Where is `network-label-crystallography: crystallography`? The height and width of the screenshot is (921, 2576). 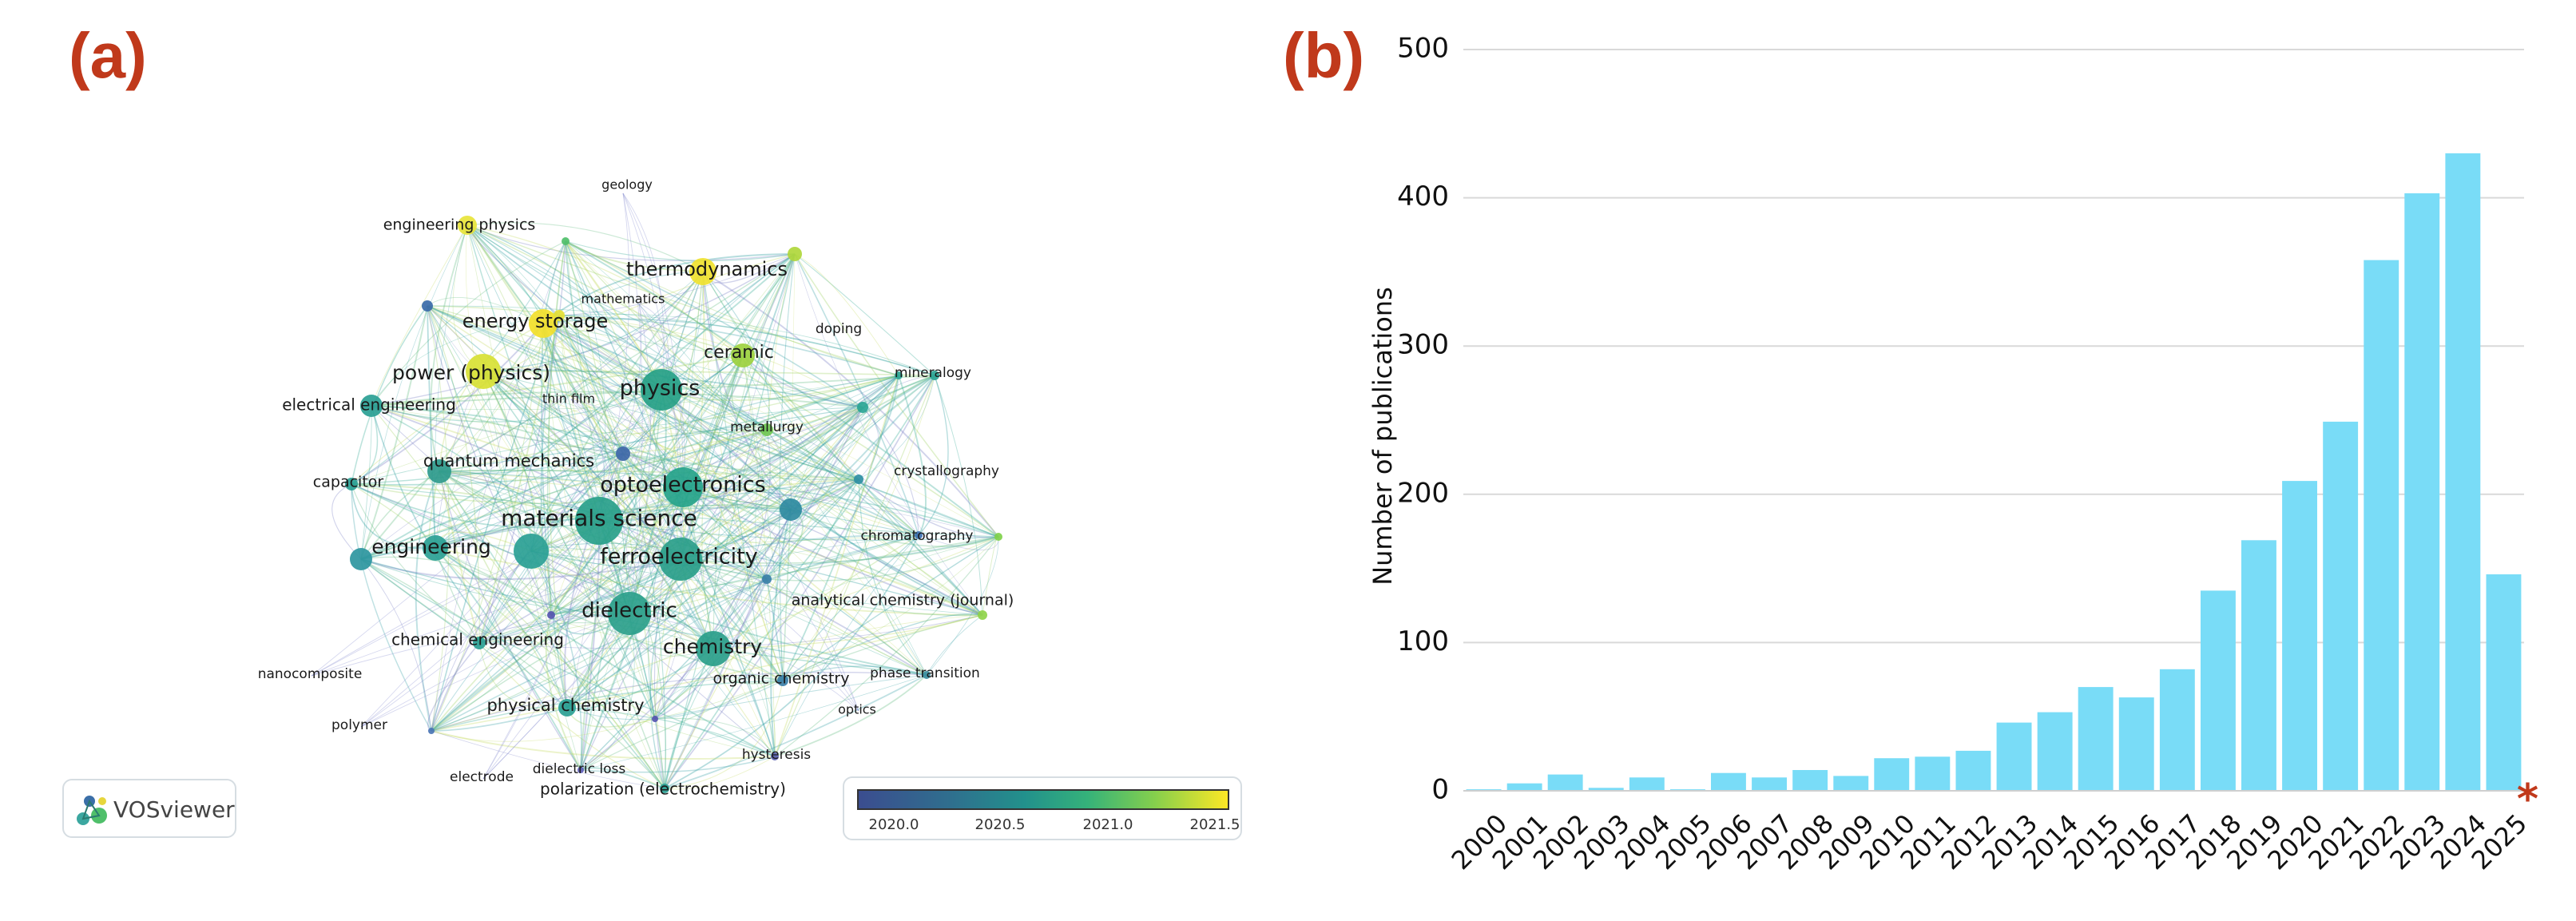
network-label-crystallography: crystallography is located at coordinates (946, 471).